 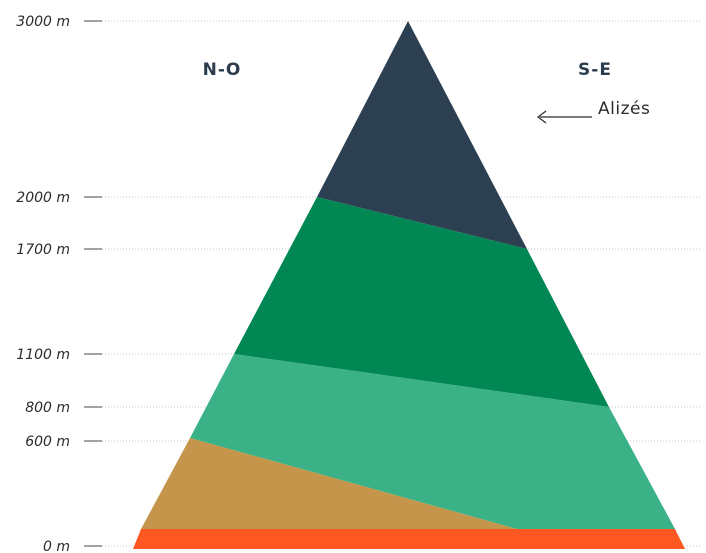 What do you see at coordinates (43, 198) in the screenshot?
I see `altitude-label-2000: 2000 m` at bounding box center [43, 198].